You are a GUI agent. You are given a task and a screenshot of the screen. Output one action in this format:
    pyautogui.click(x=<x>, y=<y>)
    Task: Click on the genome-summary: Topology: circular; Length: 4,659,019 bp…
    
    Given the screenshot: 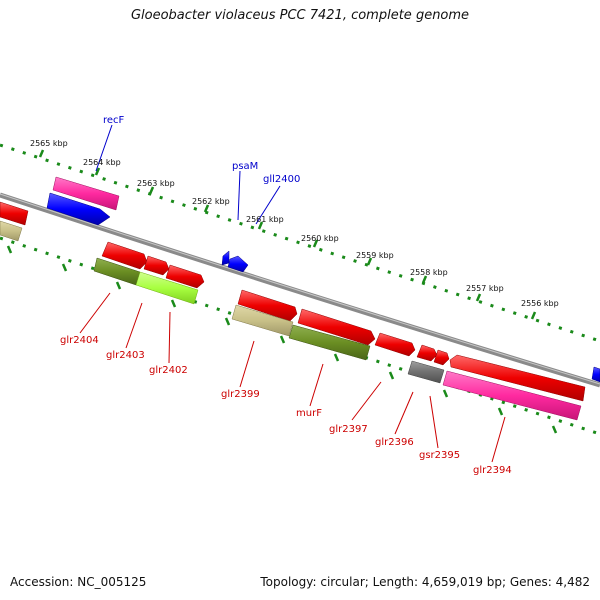 What is the action you would take?
    pyautogui.click(x=425, y=582)
    